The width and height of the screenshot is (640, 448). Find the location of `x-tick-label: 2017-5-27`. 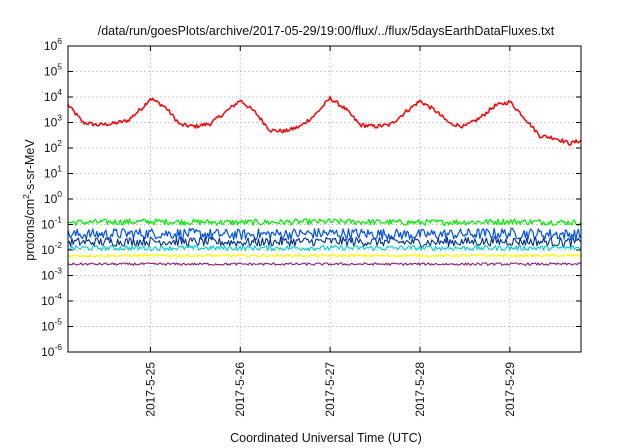

x-tick-label: 2017-5-27 is located at coordinates (330, 389).